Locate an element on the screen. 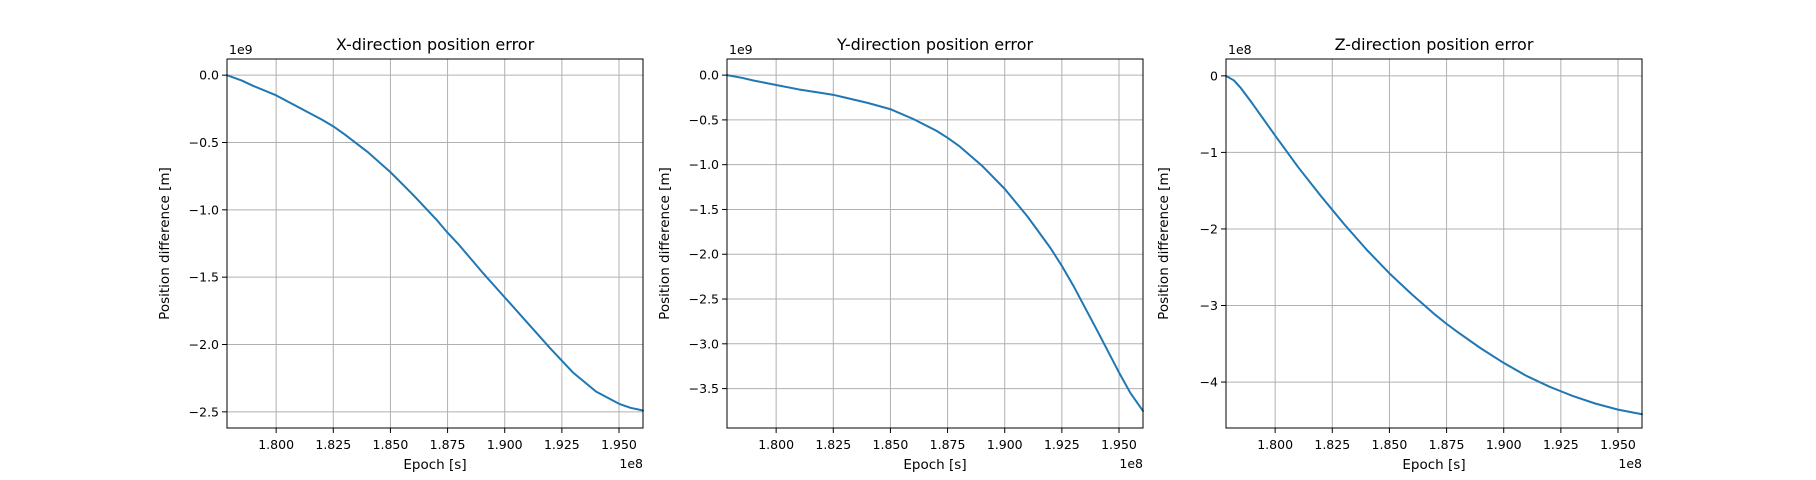 The height and width of the screenshot is (480, 1816). y-offset-text: 1e8 is located at coordinates (1240, 49).